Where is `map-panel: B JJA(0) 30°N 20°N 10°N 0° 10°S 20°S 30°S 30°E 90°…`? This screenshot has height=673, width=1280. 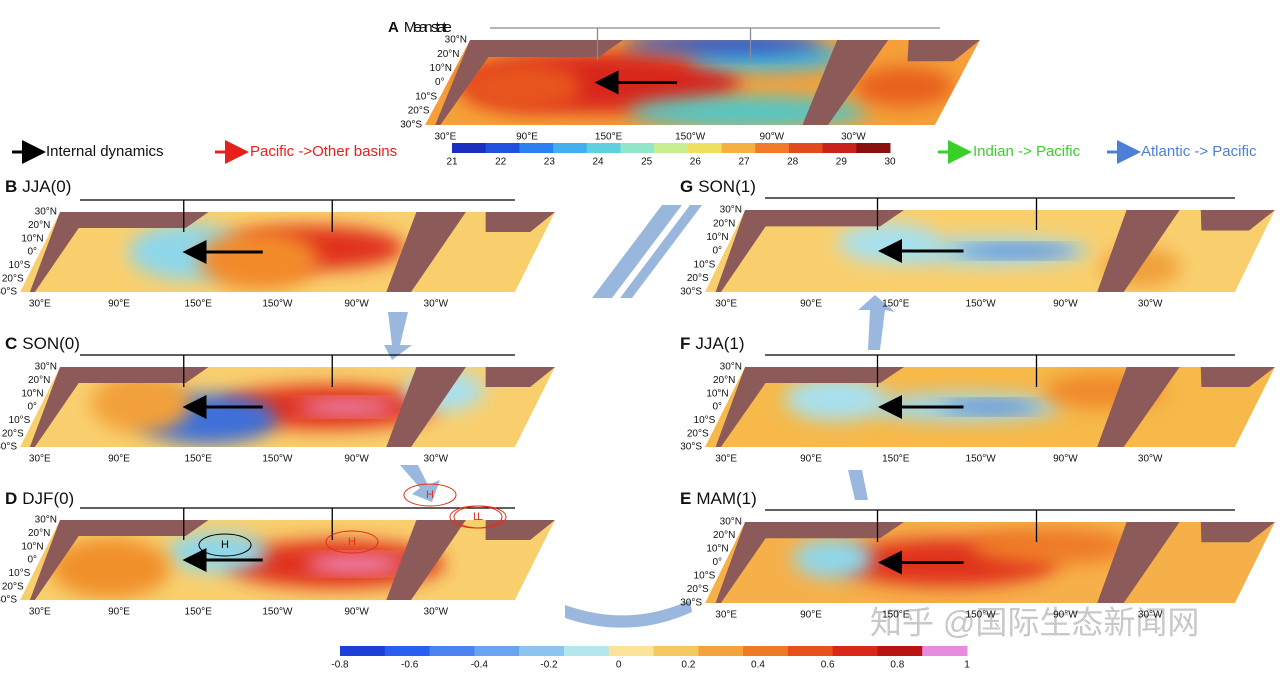 map-panel: B JJA(0) 30°N 20°N 10°N 0° 10°S 20°S 30°S 30°E 90°… is located at coordinates (277, 243).